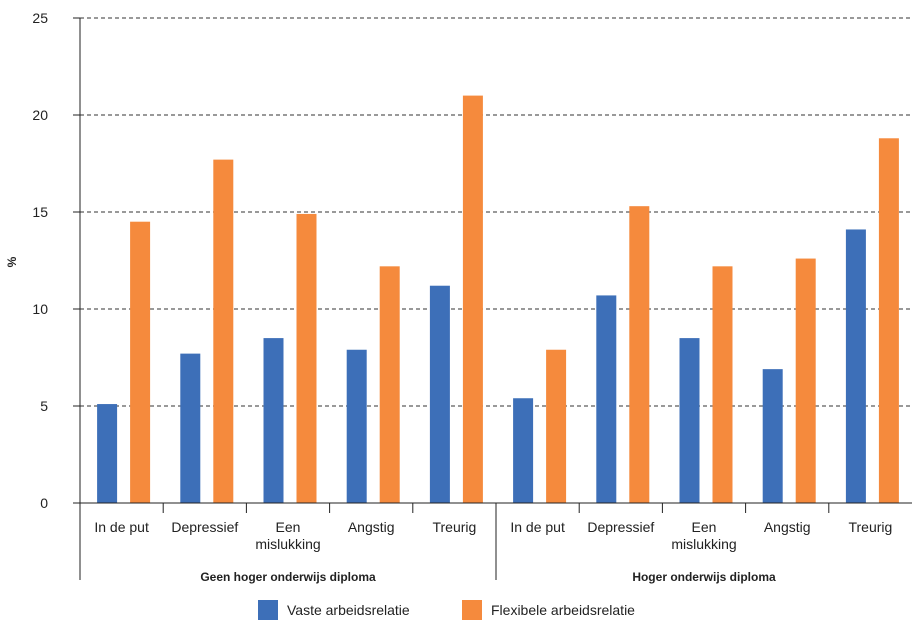 The width and height of the screenshot is (915, 630). What do you see at coordinates (40, 309) in the screenshot?
I see `y-tick-label: 10` at bounding box center [40, 309].